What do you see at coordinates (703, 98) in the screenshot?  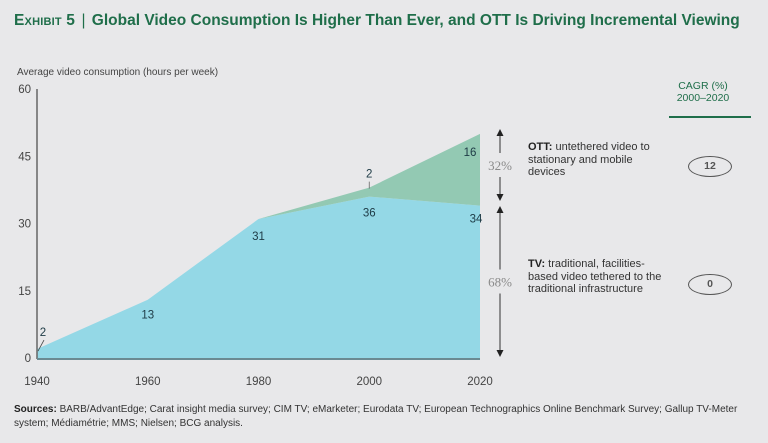 I see `cagr-header-line2: 2000–2020` at bounding box center [703, 98].